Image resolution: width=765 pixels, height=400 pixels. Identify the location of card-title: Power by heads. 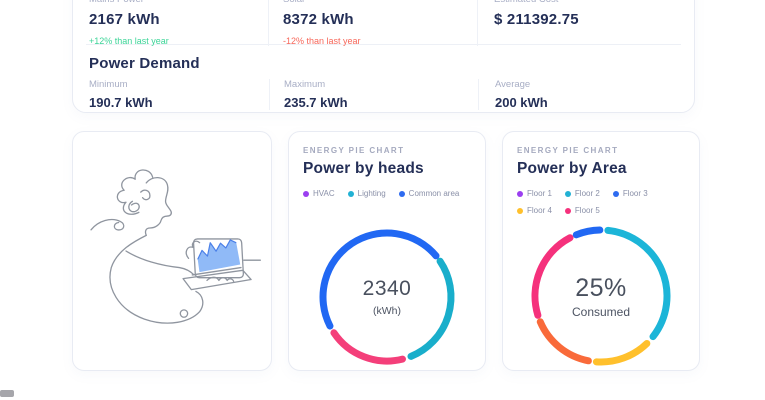
(363, 168).